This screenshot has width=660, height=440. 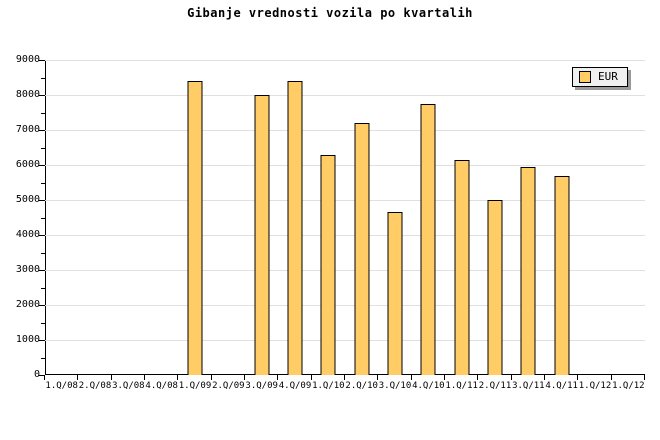 What do you see at coordinates (585, 77) in the screenshot?
I see `legend-swatch-icon` at bounding box center [585, 77].